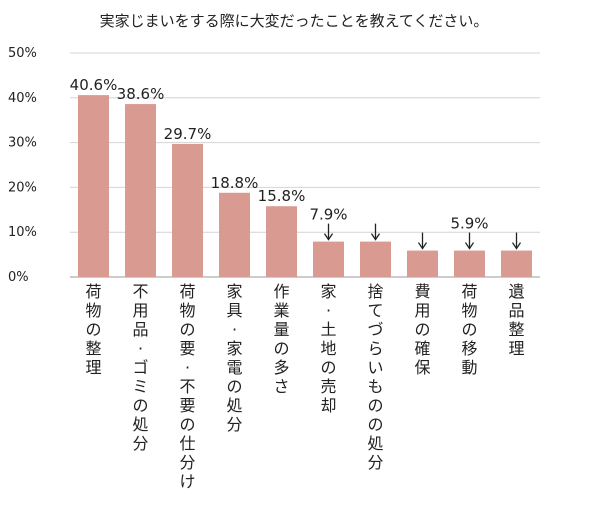 Image resolution: width=589 pixels, height=526 pixels. I want to click on category-label-char: ら, so click(375, 348).